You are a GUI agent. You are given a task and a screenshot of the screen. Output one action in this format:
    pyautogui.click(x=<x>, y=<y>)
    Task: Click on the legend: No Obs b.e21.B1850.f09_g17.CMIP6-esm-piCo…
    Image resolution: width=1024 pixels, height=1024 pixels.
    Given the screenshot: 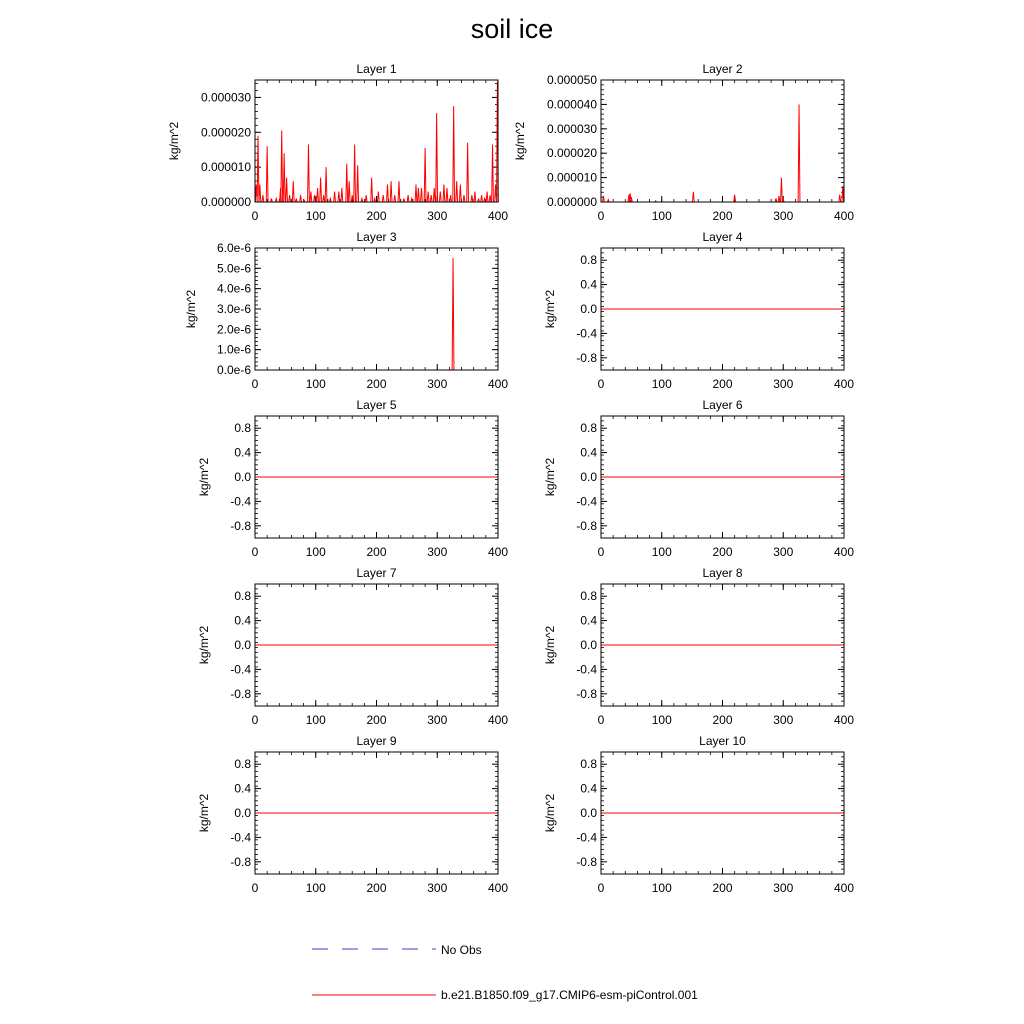 What is the action you would take?
    pyautogui.click(x=505, y=972)
    